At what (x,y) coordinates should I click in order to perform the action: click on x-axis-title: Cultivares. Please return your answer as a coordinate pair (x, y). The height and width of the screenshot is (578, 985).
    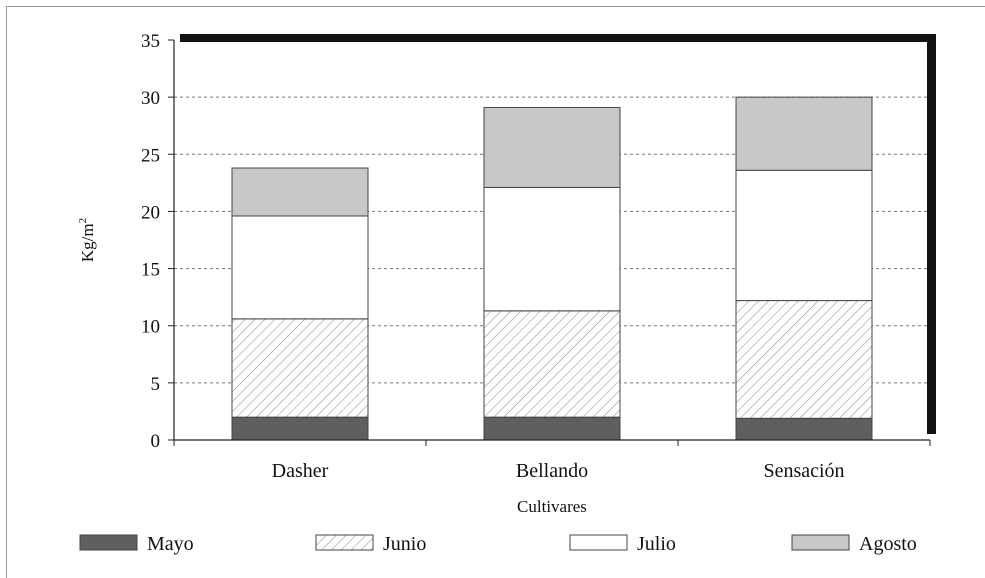
    Looking at the image, I should click on (552, 506).